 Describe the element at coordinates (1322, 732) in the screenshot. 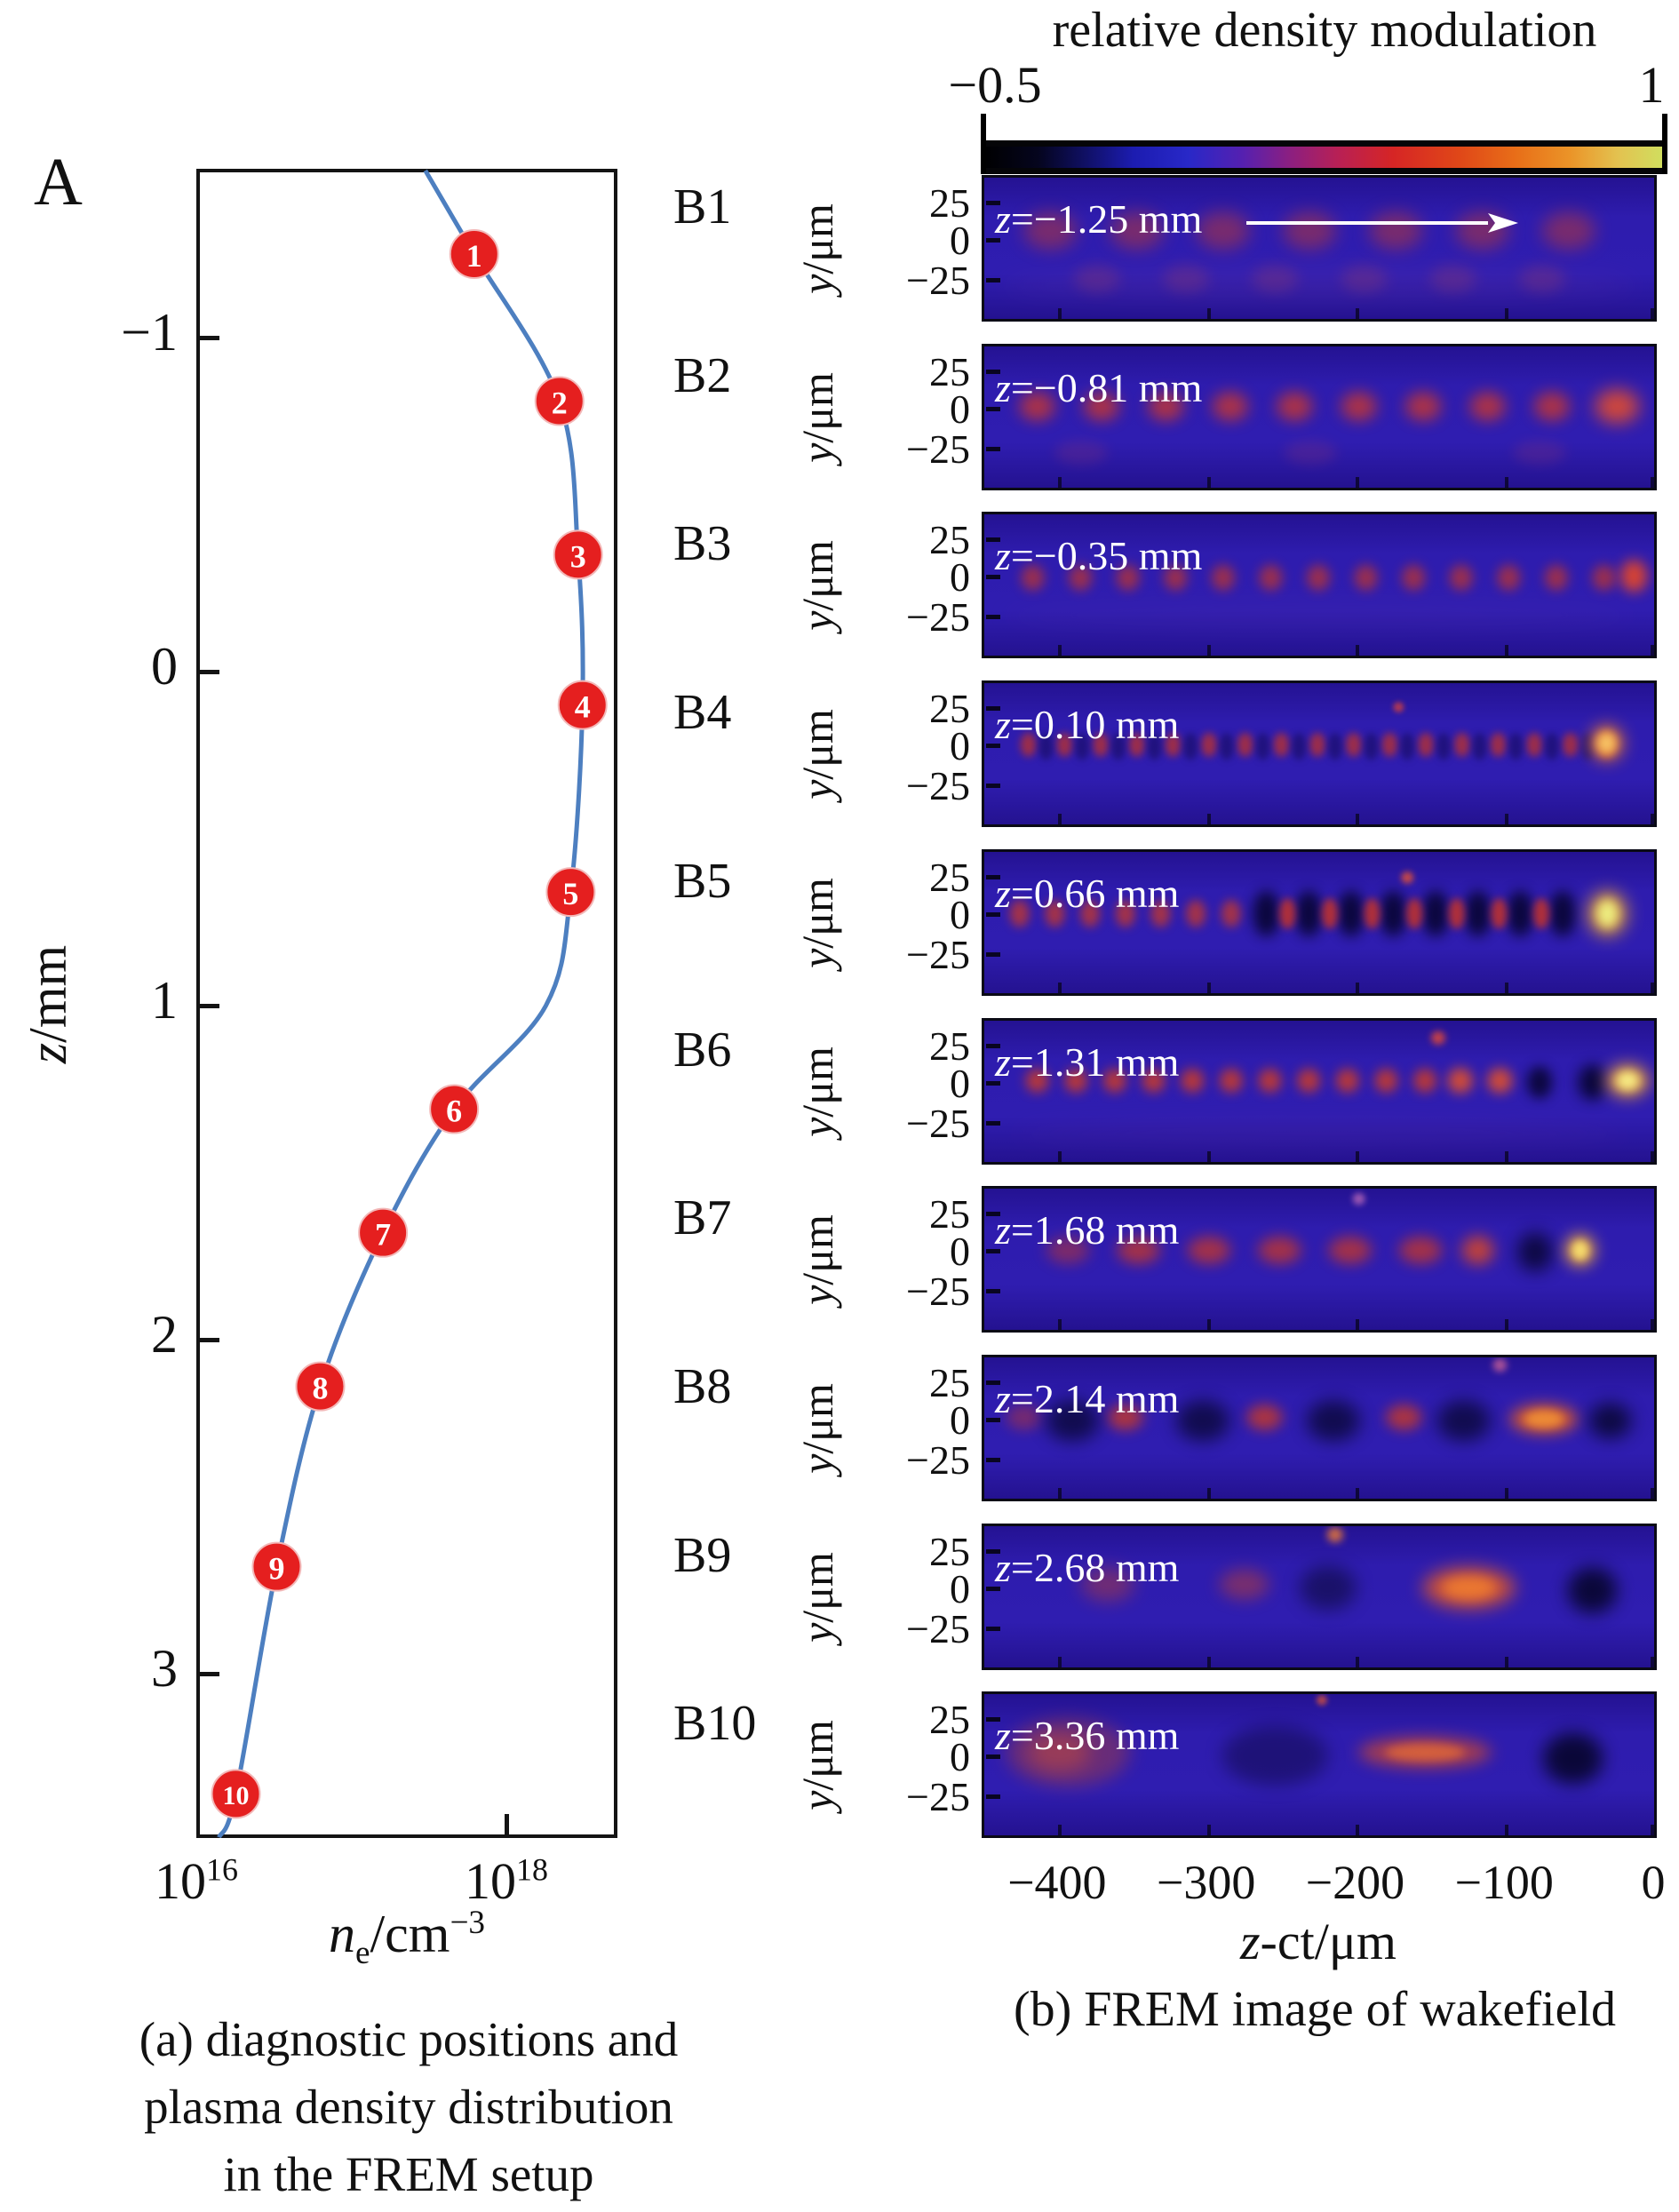

I see `frem-heatmap-B4` at that location.